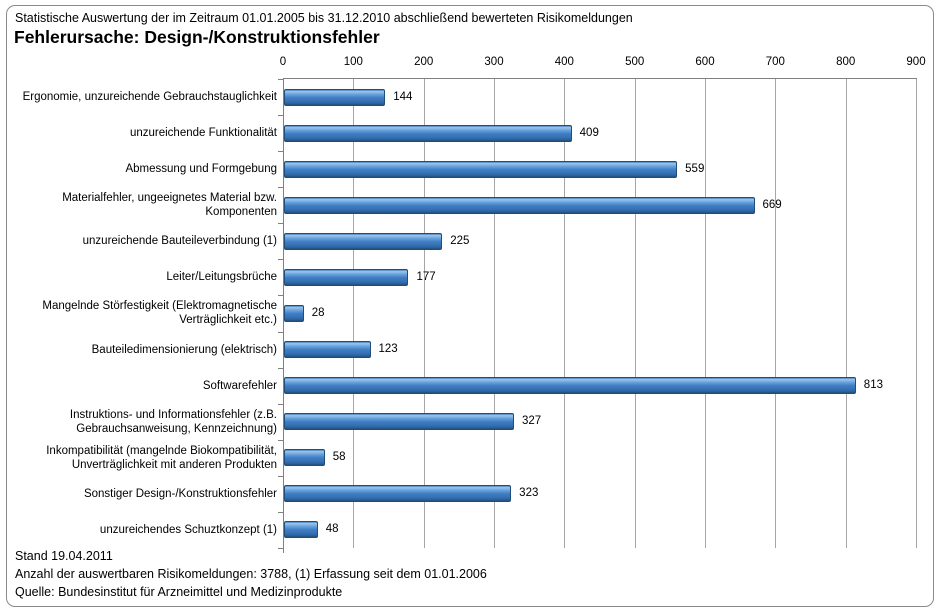 Image resolution: width=940 pixels, height=612 pixels. I want to click on category-axis-line, so click(283, 316).